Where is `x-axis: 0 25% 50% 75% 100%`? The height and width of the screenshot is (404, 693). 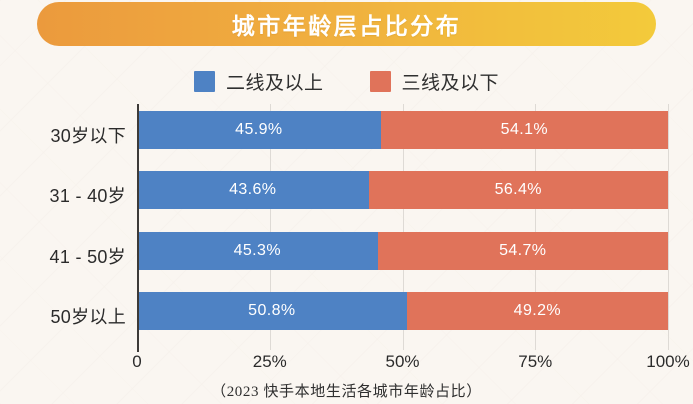
x-axis: 0 25% 50% 75% 100% is located at coordinates (410, 364).